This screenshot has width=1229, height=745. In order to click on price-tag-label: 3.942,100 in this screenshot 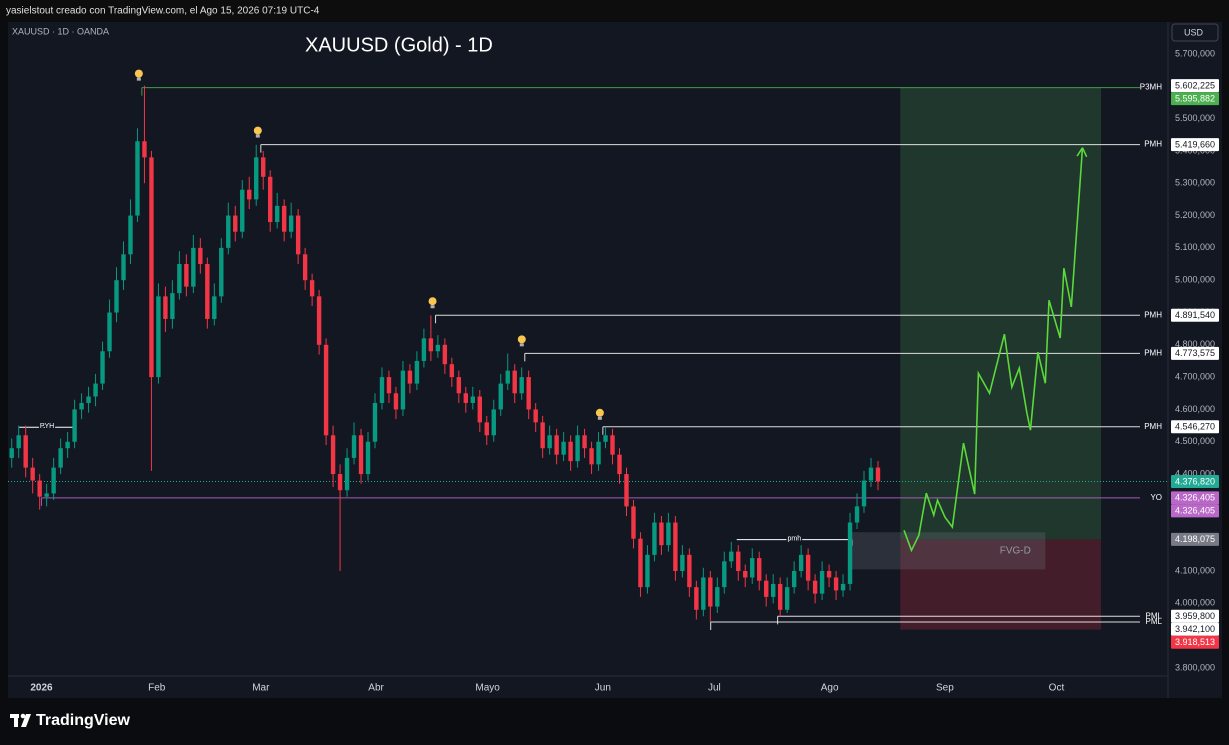, I will do `click(1195, 629)`.